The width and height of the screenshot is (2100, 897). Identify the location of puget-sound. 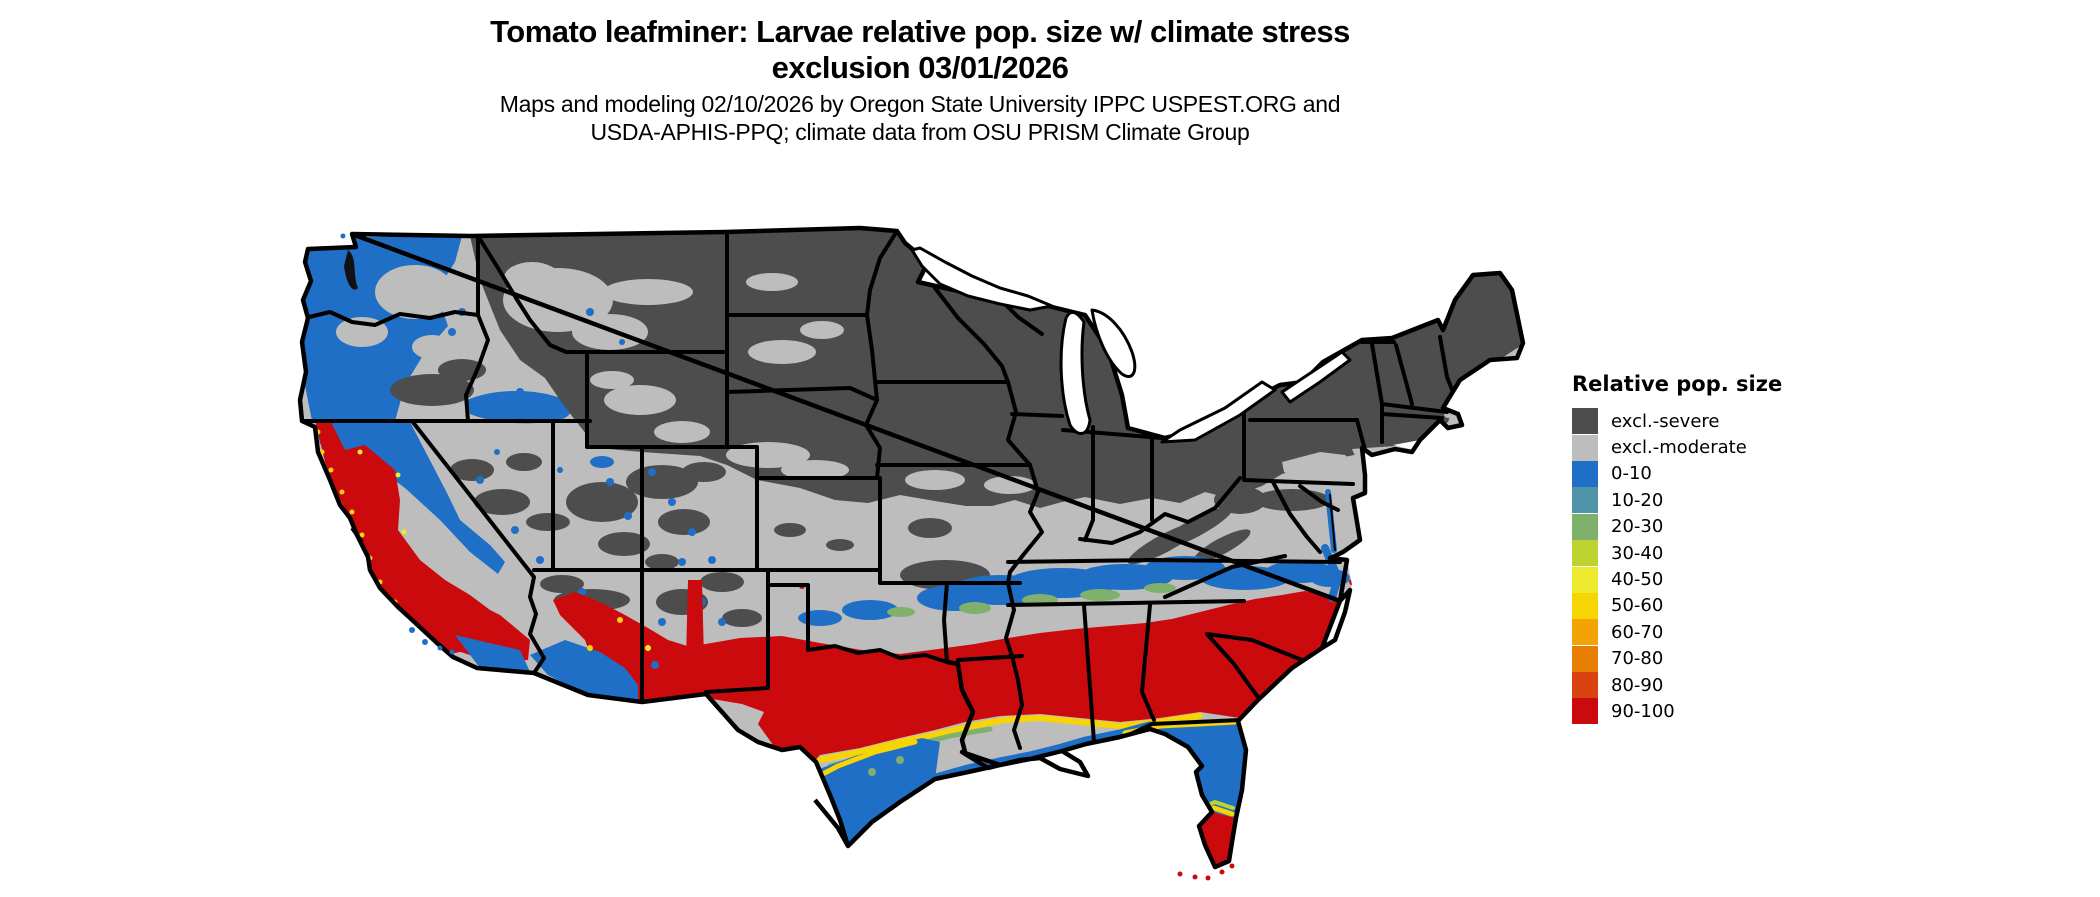
(351, 270).